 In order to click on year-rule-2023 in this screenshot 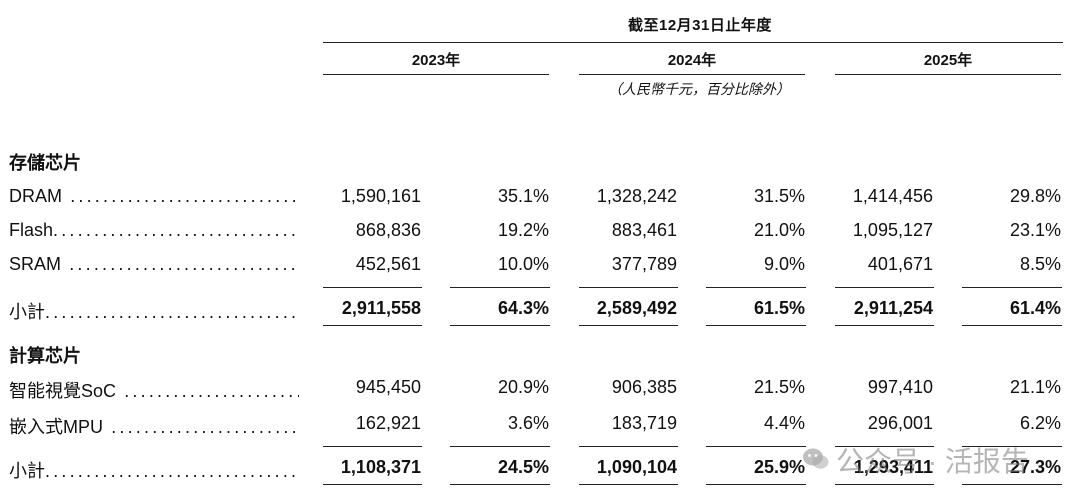, I will do `click(436, 74)`.